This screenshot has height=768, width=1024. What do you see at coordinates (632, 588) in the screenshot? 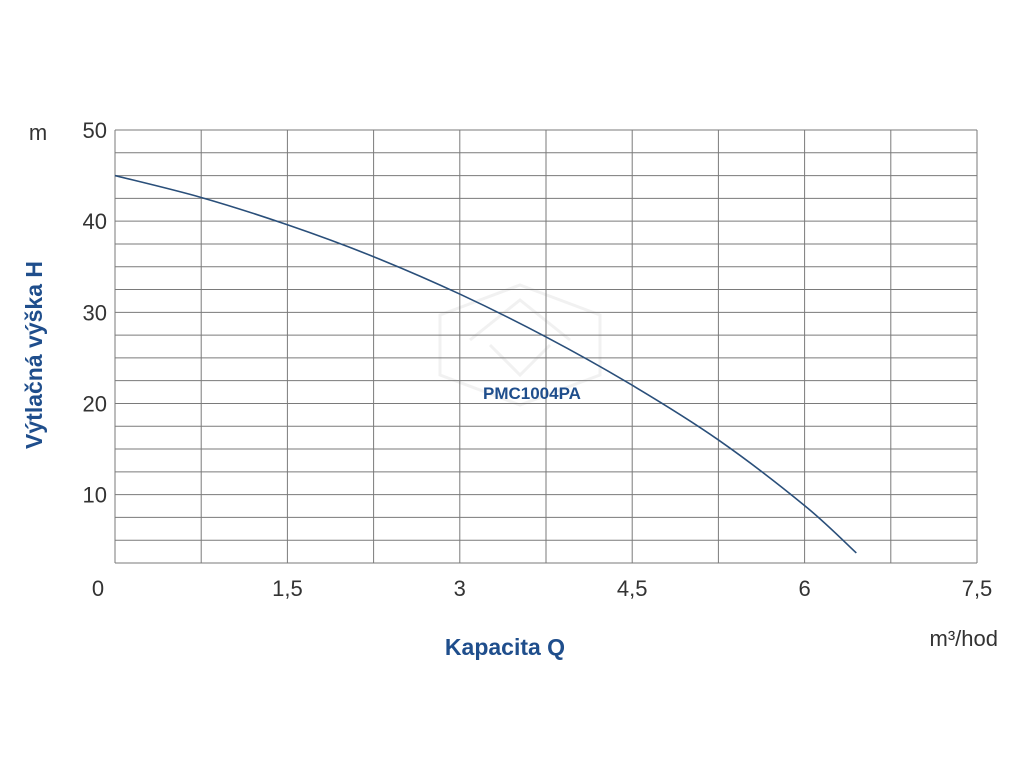
I see `x-tick-label: 4,5` at bounding box center [632, 588].